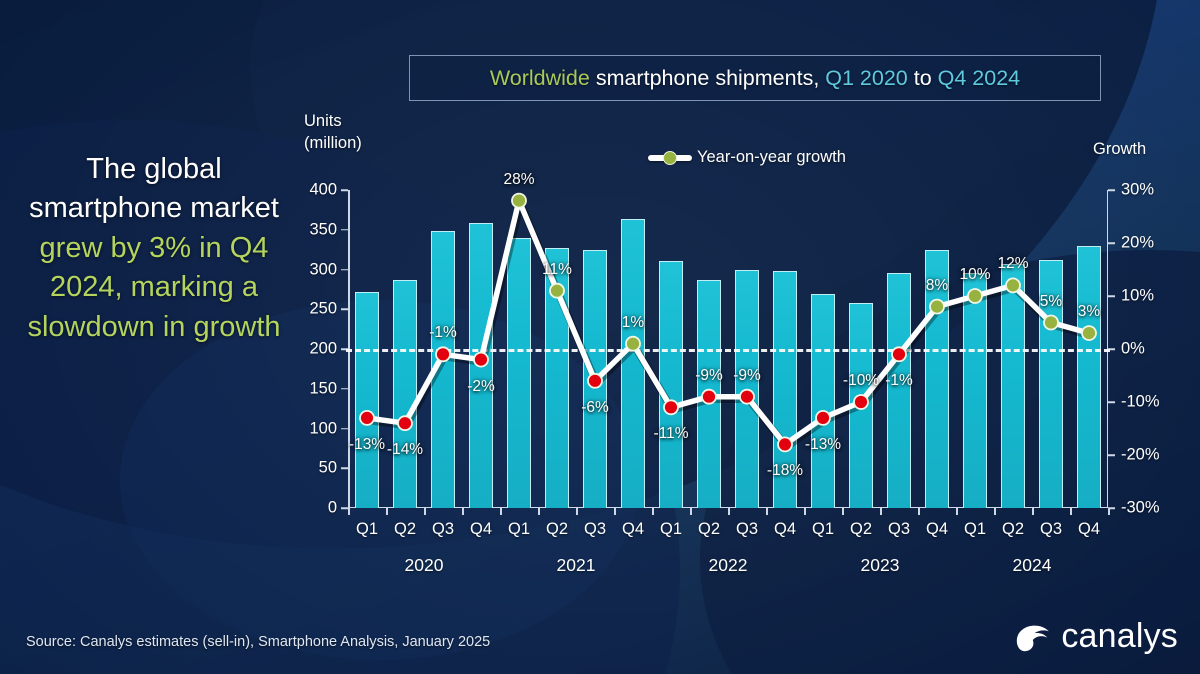  Describe the element at coordinates (323, 348) in the screenshot. I see `left-tick-label: 200` at that location.